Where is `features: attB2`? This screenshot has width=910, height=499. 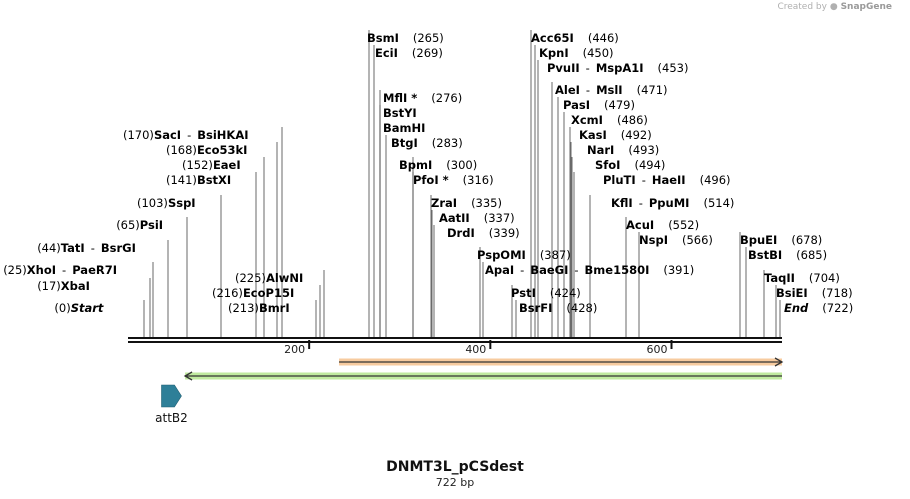 features: attB2 is located at coordinates (469, 391).